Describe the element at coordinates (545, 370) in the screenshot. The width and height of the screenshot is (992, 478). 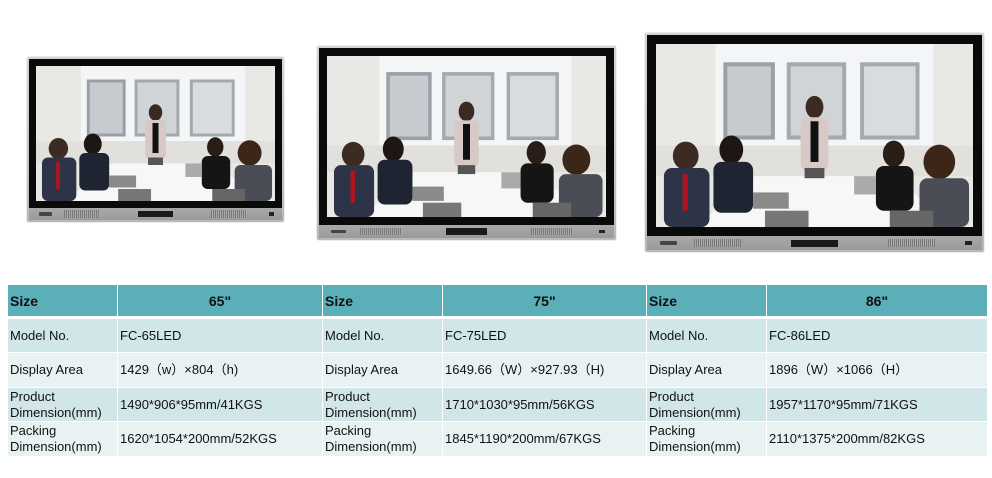
I see `display-value: 1649.66（W）×927.93（H)` at that location.